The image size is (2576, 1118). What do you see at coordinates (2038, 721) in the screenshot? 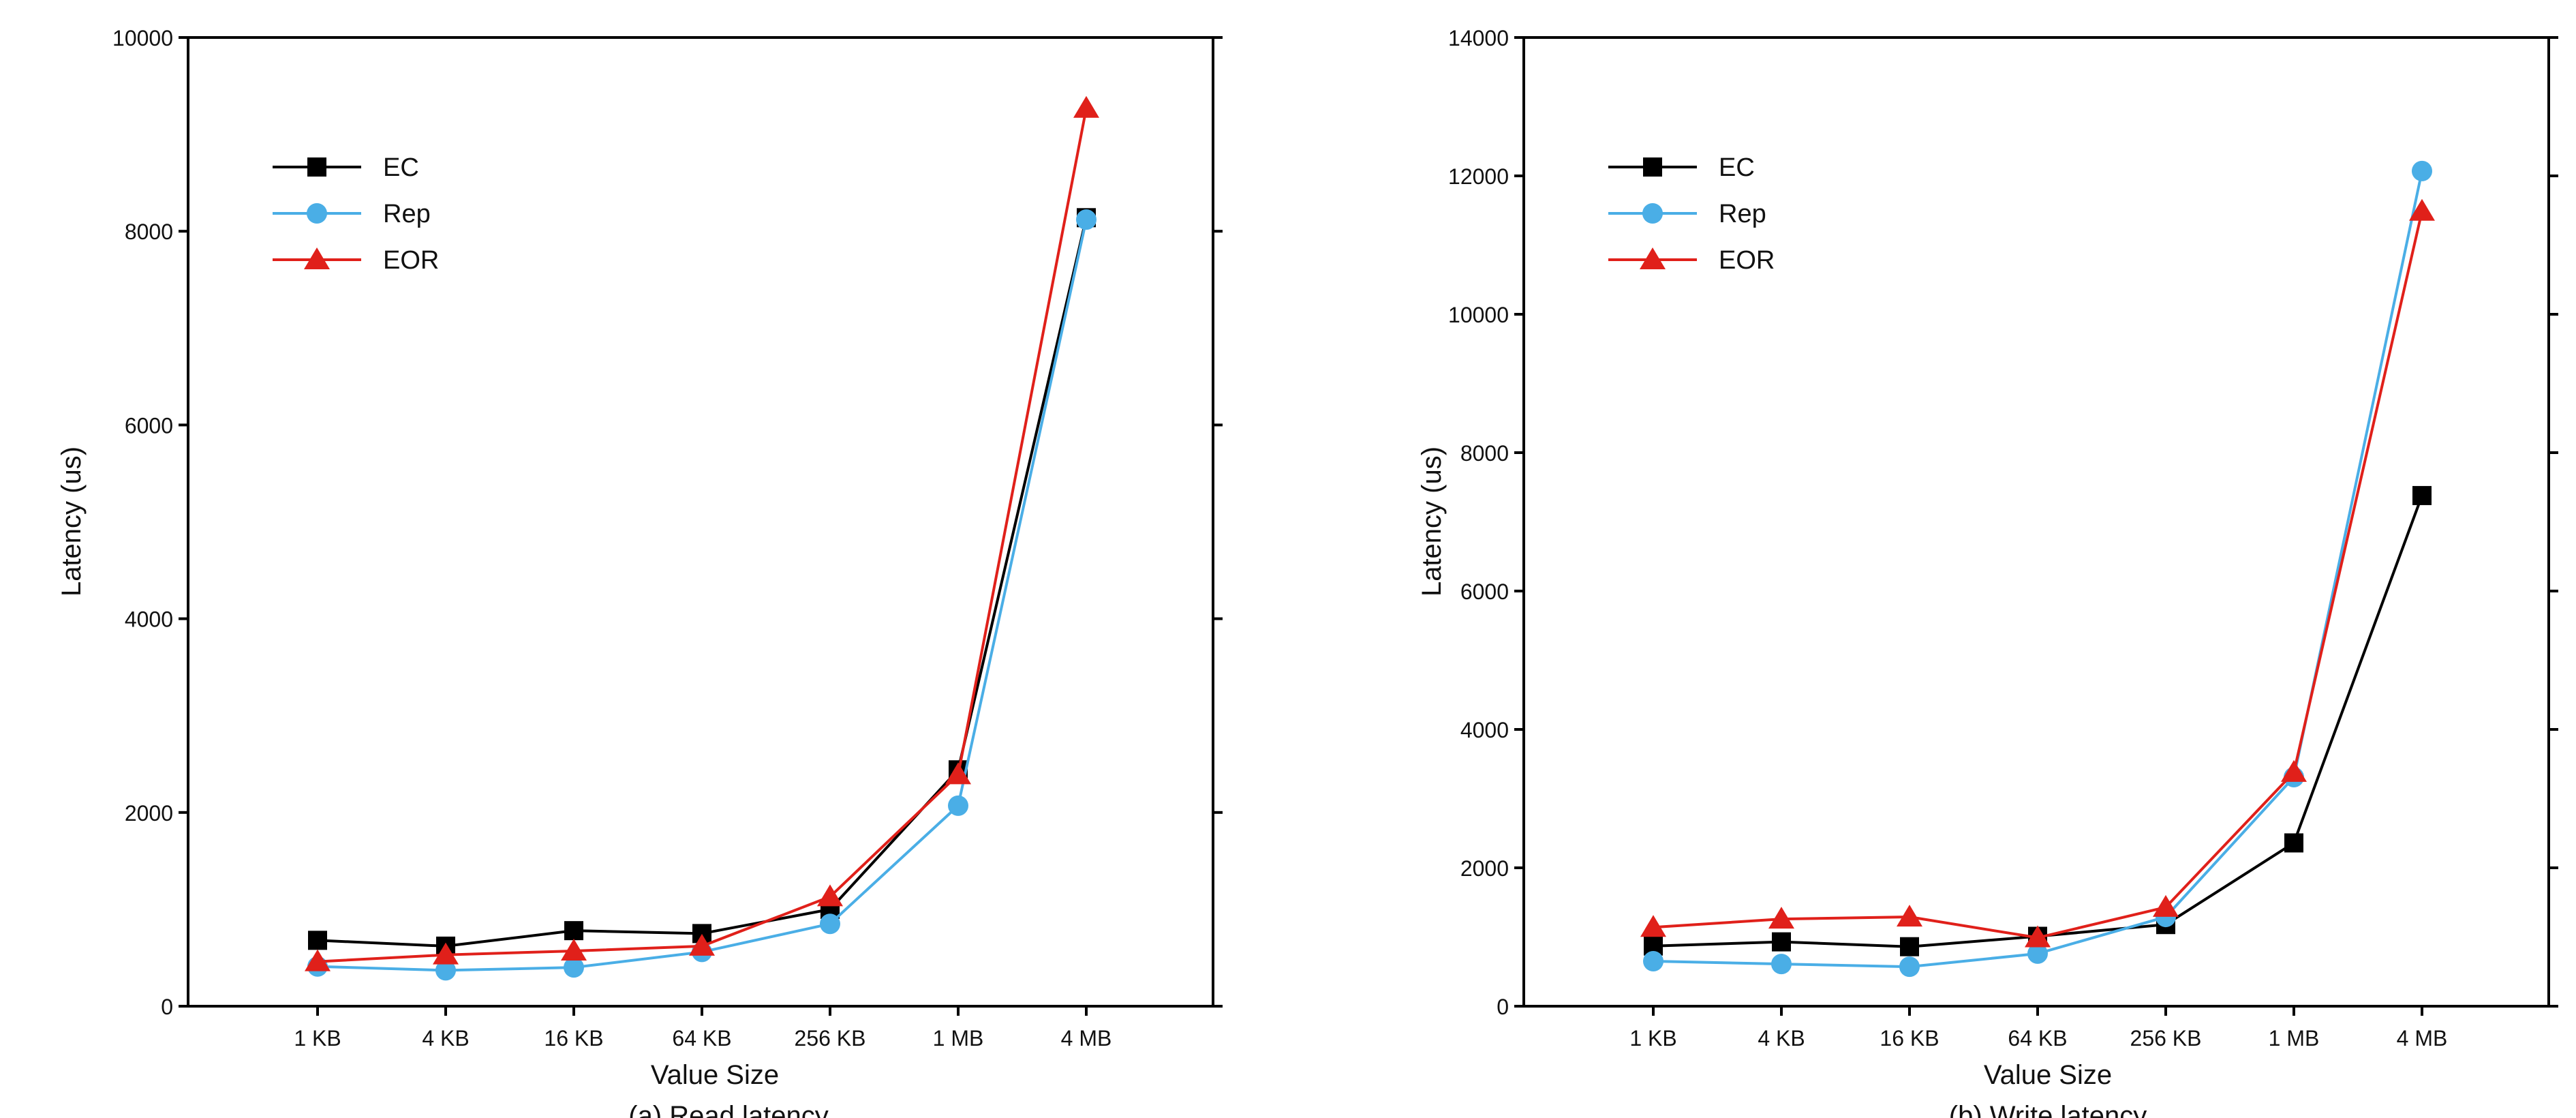
I see `series-ec` at bounding box center [2038, 721].